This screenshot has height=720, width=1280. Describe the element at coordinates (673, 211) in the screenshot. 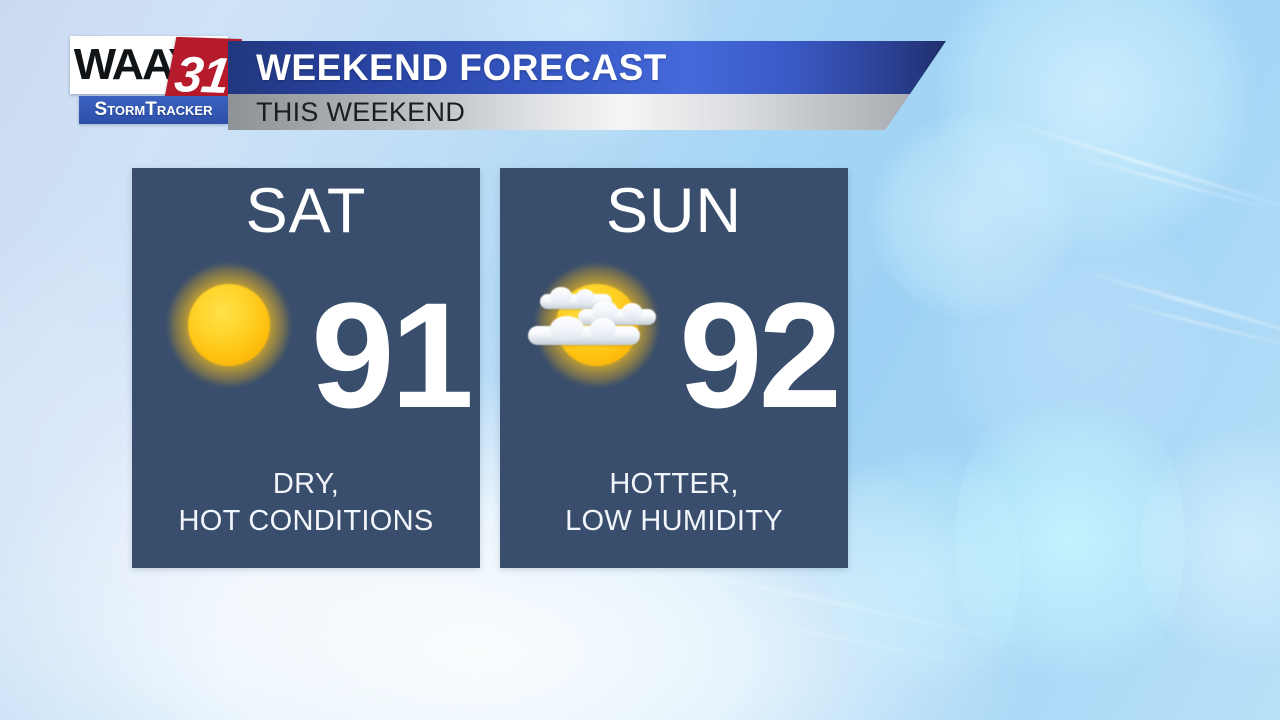

I see `forecast-day-label: SUN` at that location.